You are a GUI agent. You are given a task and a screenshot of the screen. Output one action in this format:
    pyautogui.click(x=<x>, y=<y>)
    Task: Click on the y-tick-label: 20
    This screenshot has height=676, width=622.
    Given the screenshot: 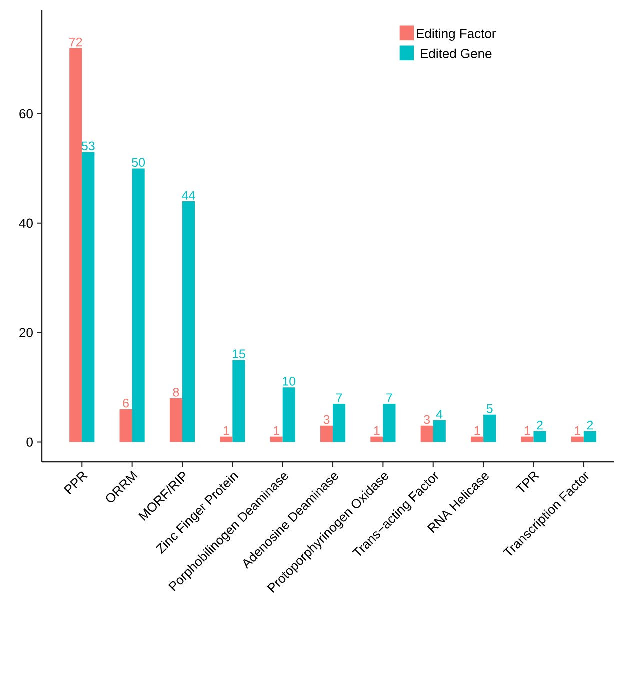 What is the action you would take?
    pyautogui.click(x=26, y=333)
    